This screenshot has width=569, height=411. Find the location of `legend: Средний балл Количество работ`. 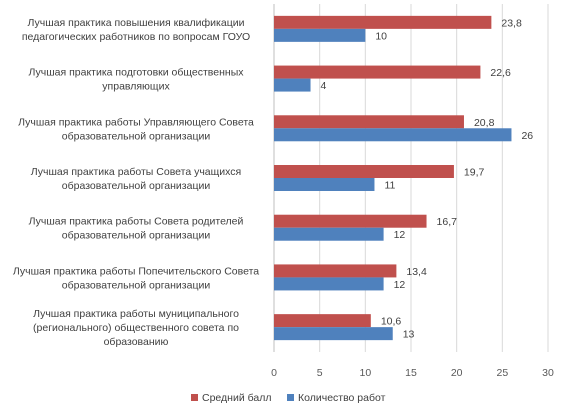

legend: Средний балл Количество работ is located at coordinates (288, 398).